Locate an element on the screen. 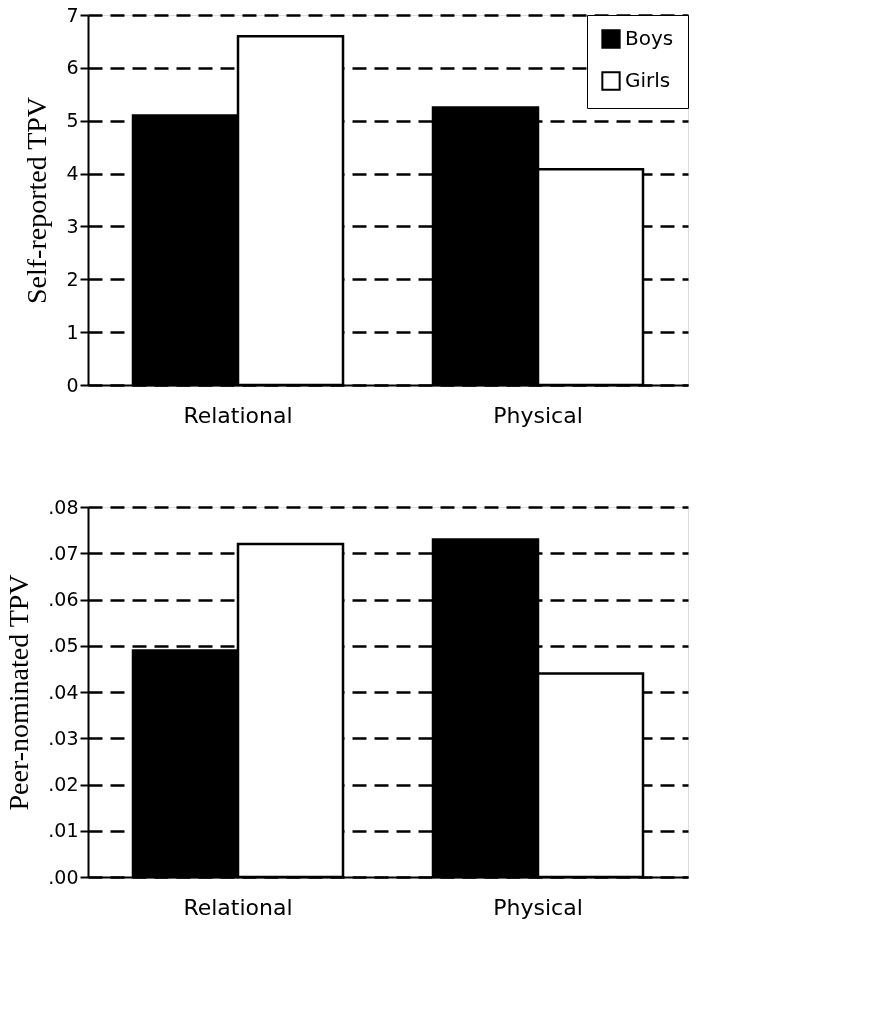 The height and width of the screenshot is (1024, 878). y-tick-label: .02 is located at coordinates (63, 784).